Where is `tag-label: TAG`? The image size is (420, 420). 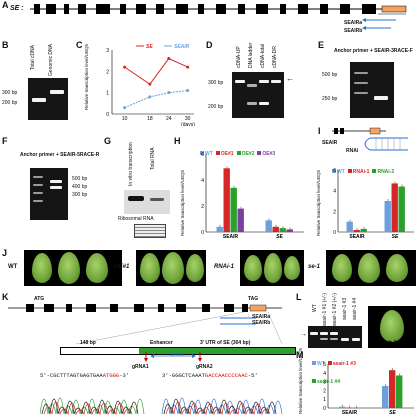 tag-label: TAG is located at coordinates (253, 299).